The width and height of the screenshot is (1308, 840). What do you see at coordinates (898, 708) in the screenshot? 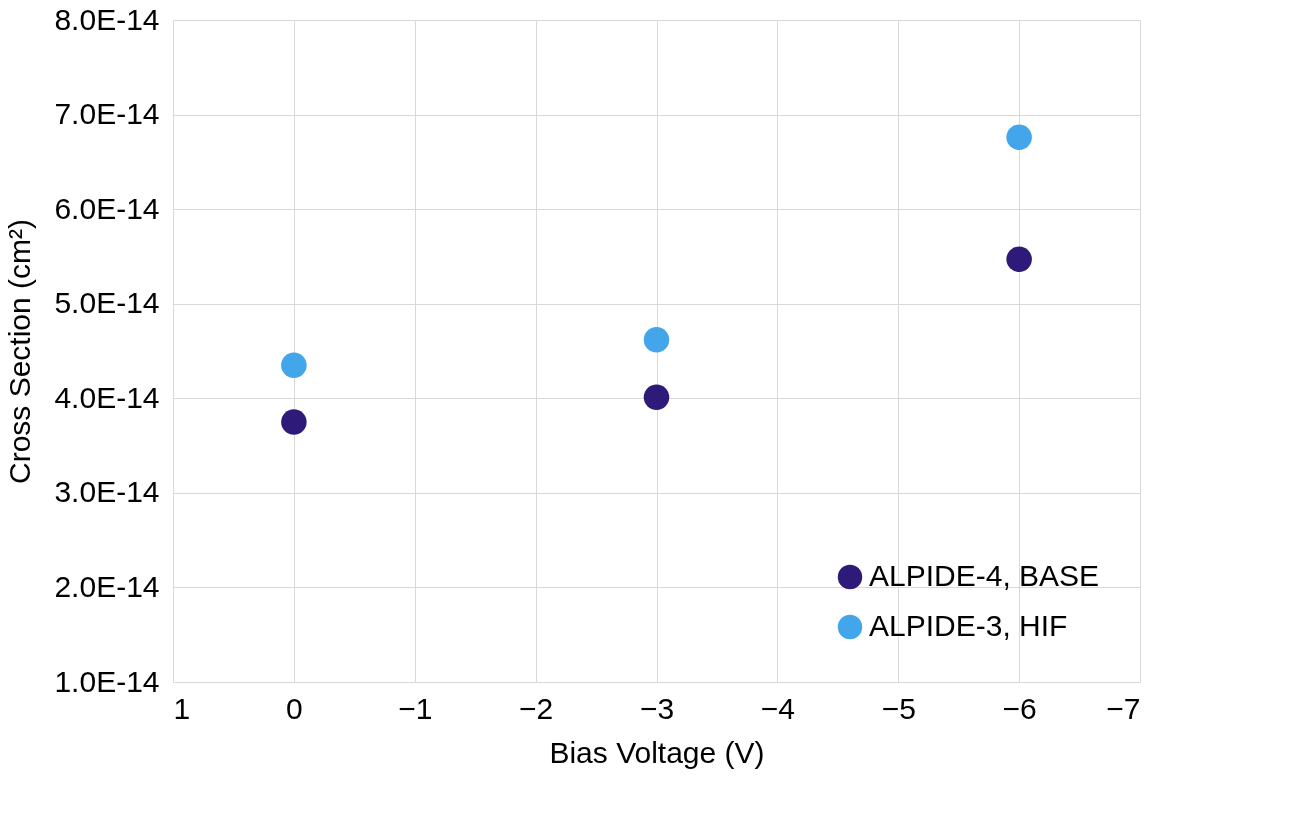
I see `x-tick-label: −5` at bounding box center [898, 708].